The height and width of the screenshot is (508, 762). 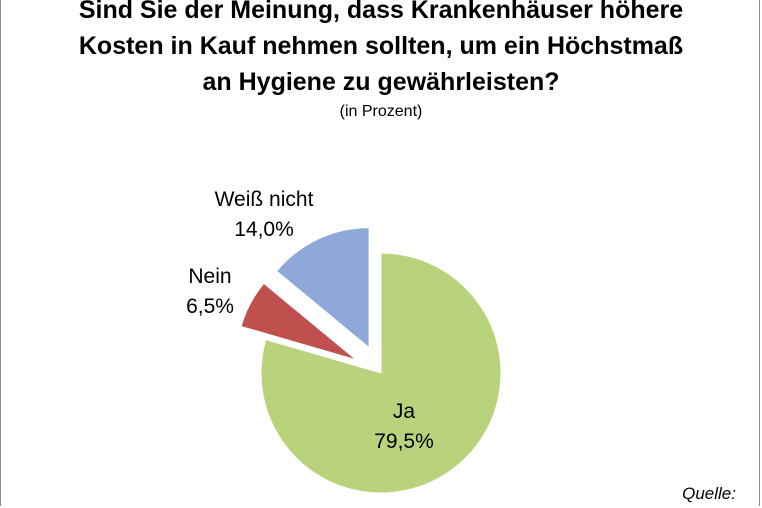 I want to click on slice-category-1: Nein, so click(x=209, y=276).